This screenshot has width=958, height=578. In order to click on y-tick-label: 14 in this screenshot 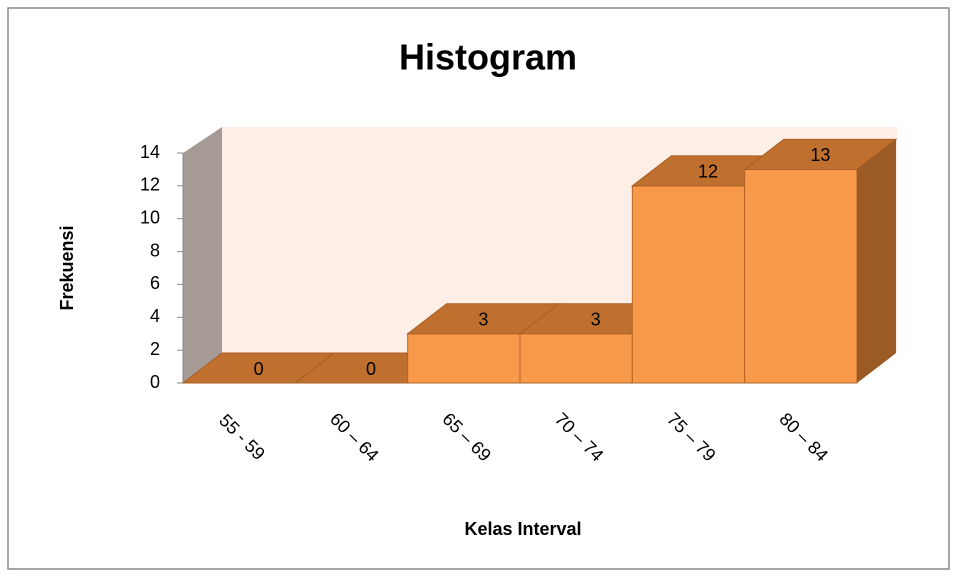, I will do `click(150, 152)`.